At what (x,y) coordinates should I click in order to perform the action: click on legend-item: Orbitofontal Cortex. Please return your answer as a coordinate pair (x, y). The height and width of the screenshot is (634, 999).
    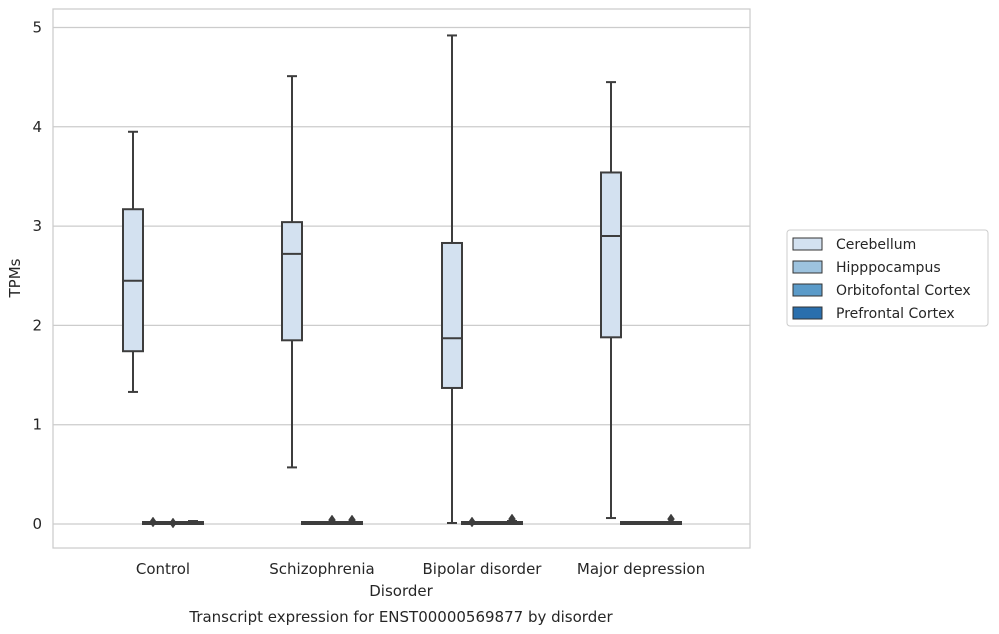
    Looking at the image, I should click on (881, 291).